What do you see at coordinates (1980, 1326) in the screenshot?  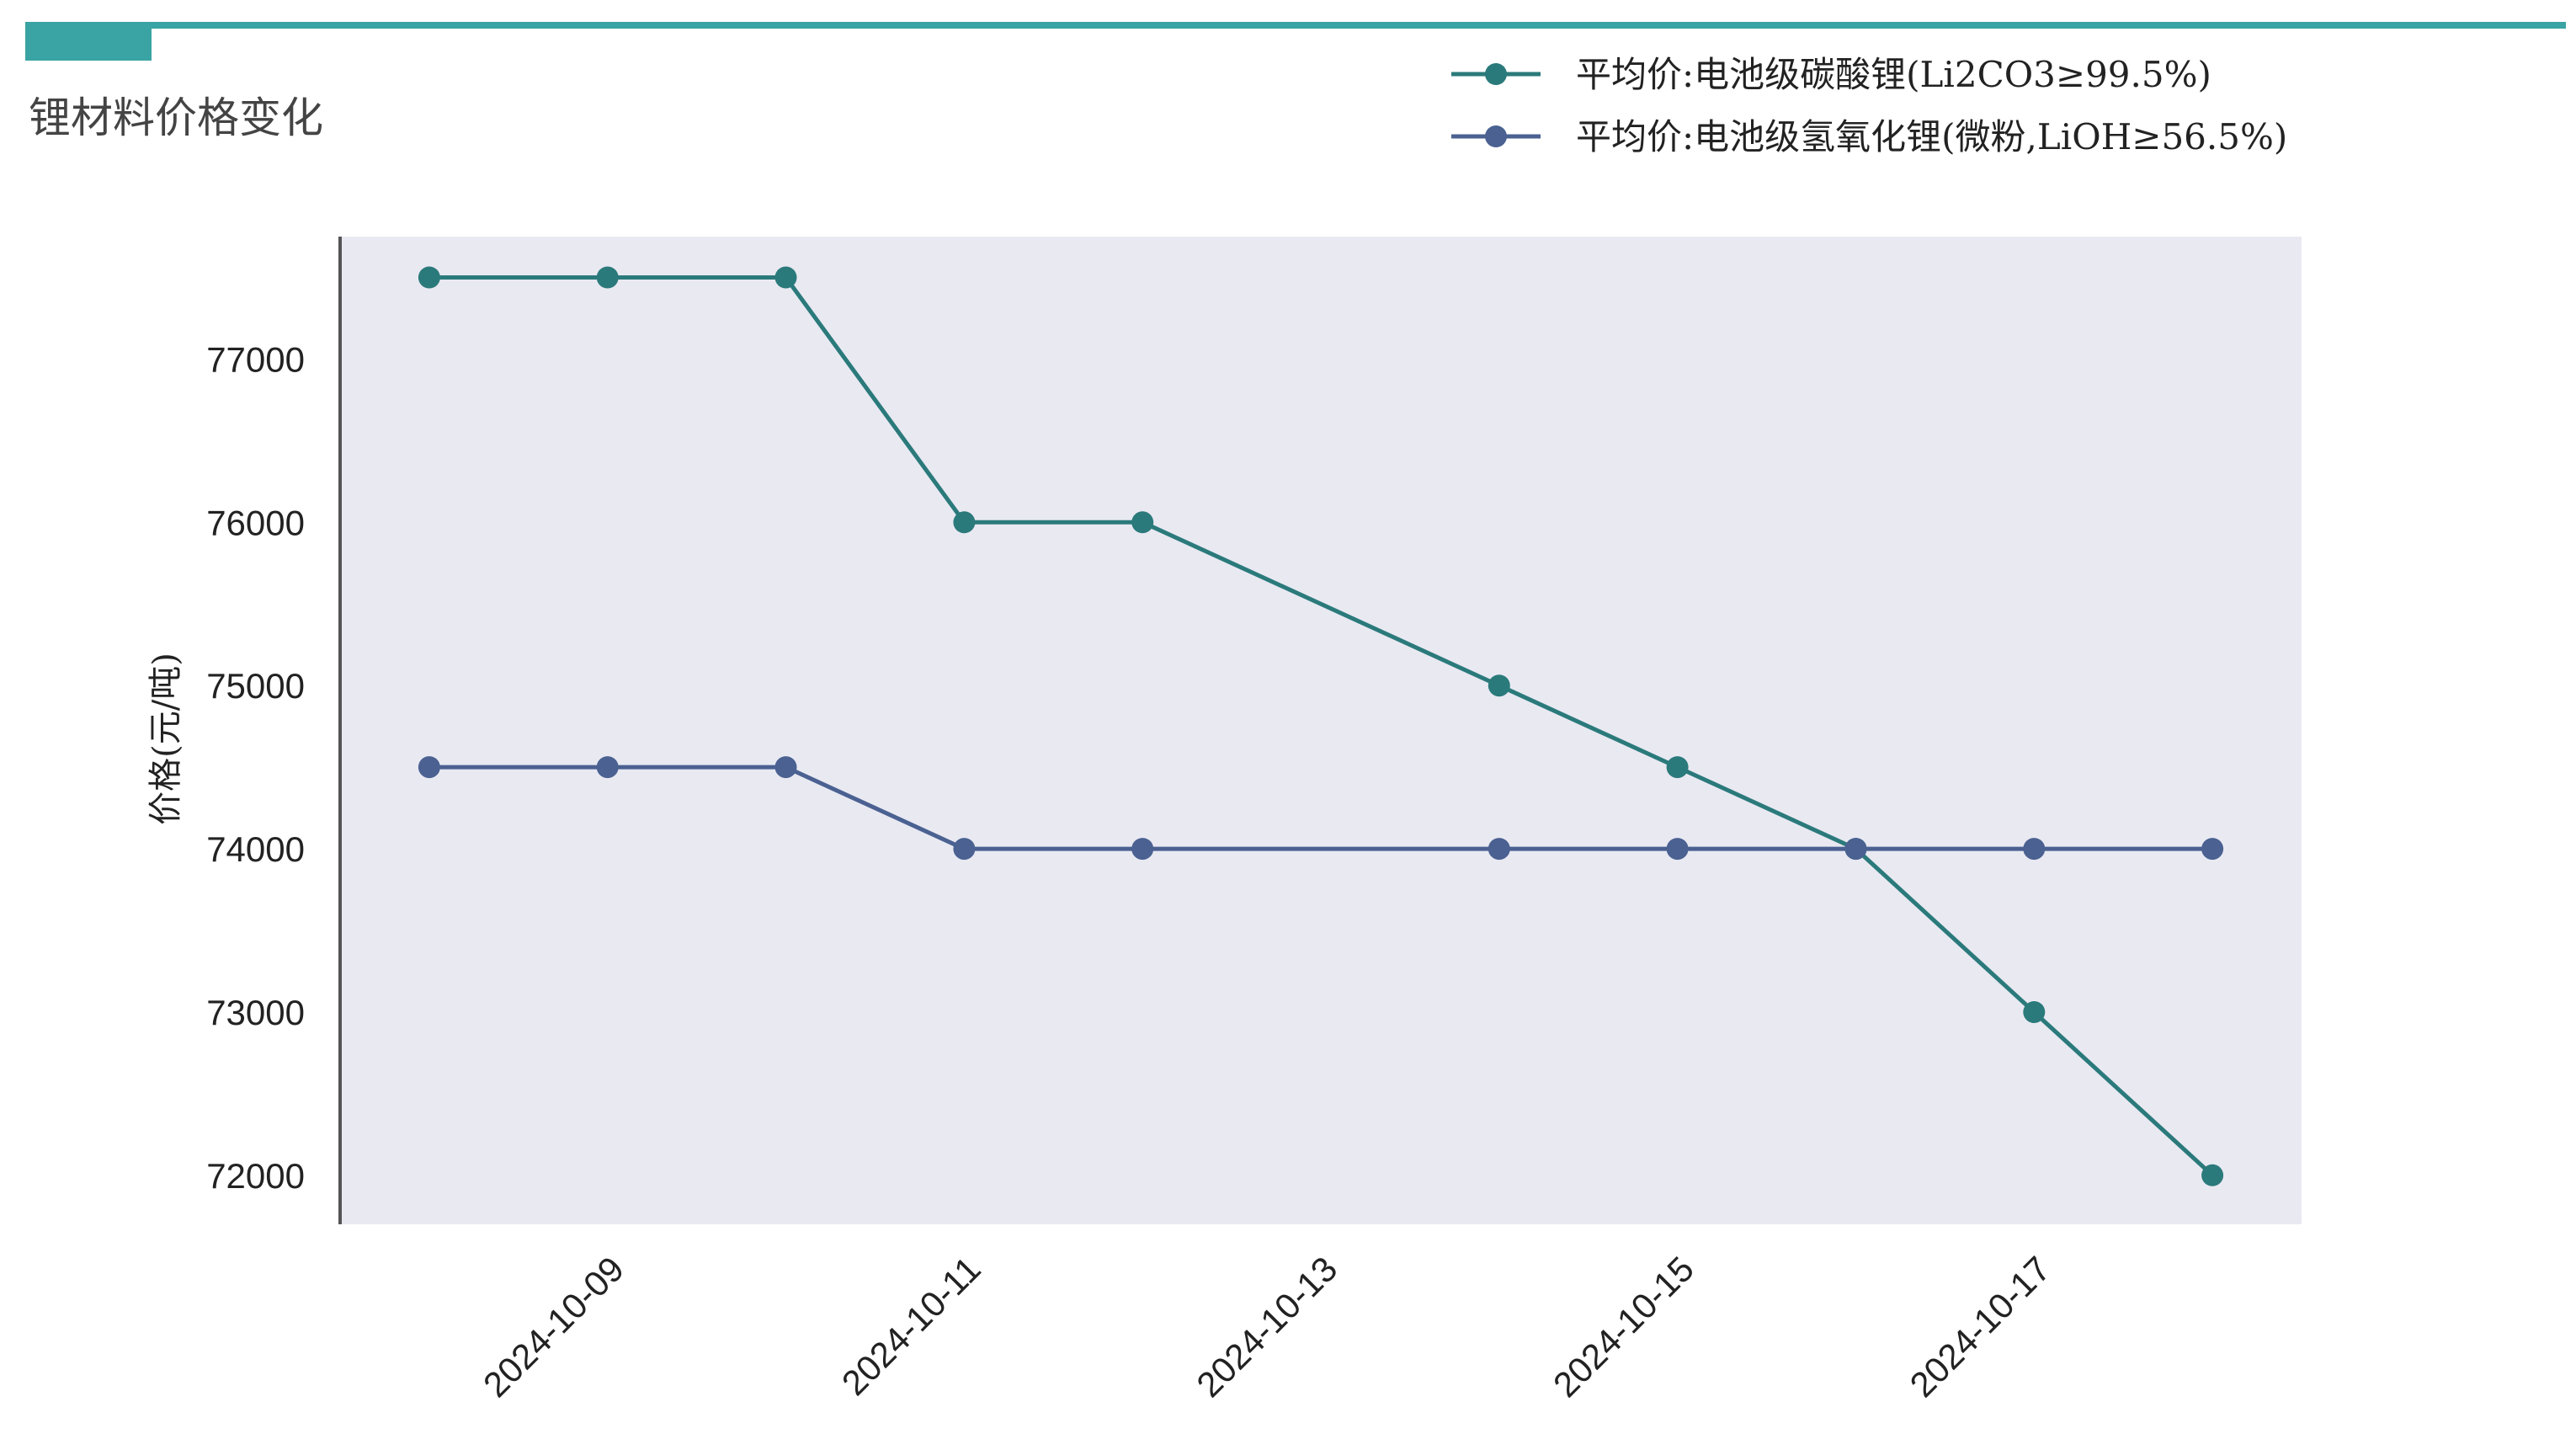 I see `x-tick-label: 2024-10-17` at bounding box center [1980, 1326].